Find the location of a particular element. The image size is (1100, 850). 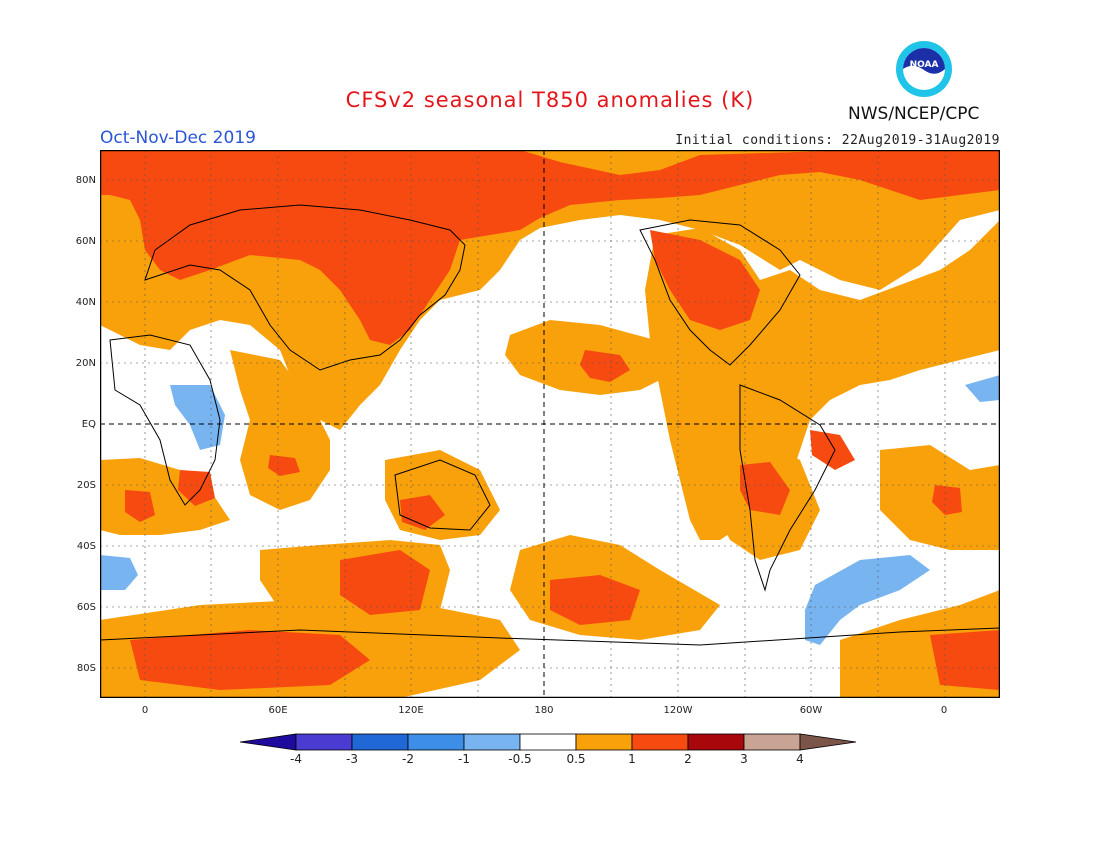

lat-label-40s: 40S is located at coordinates (86, 546).